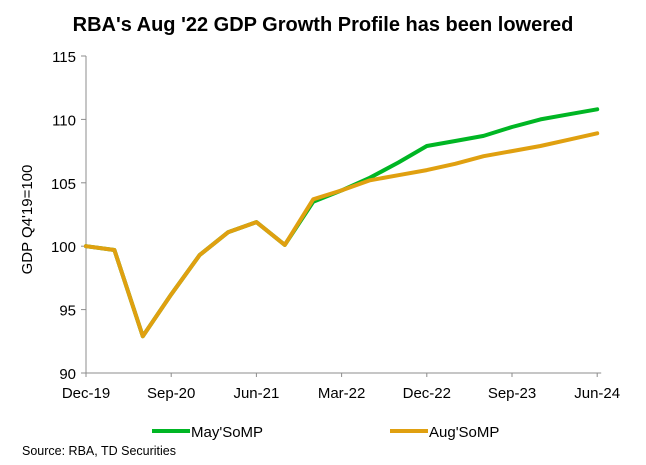 This screenshot has width=646, height=465. I want to click on x-tick-label: Dec-19, so click(86, 393).